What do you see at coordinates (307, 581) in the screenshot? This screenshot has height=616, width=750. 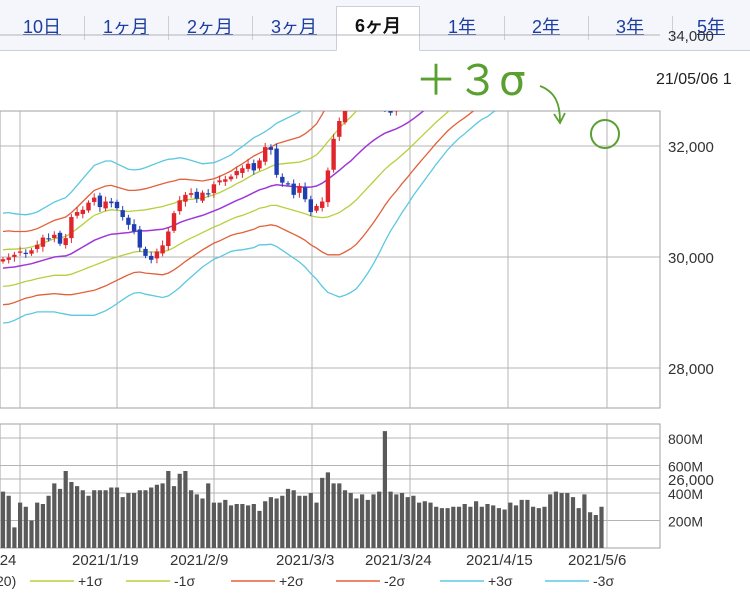 I see `legend: 20) +1σ -1σ +2σ -2σ +3σ -3σ` at bounding box center [307, 581].